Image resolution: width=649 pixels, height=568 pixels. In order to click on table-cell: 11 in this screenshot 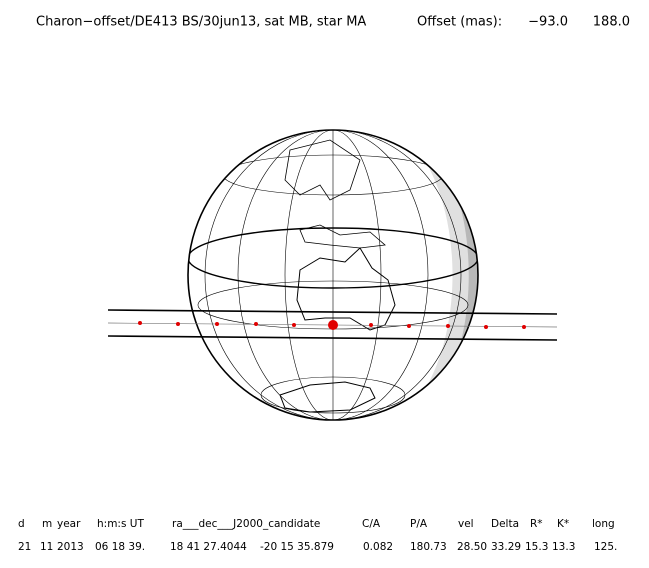, I will do `click(46, 547)`.